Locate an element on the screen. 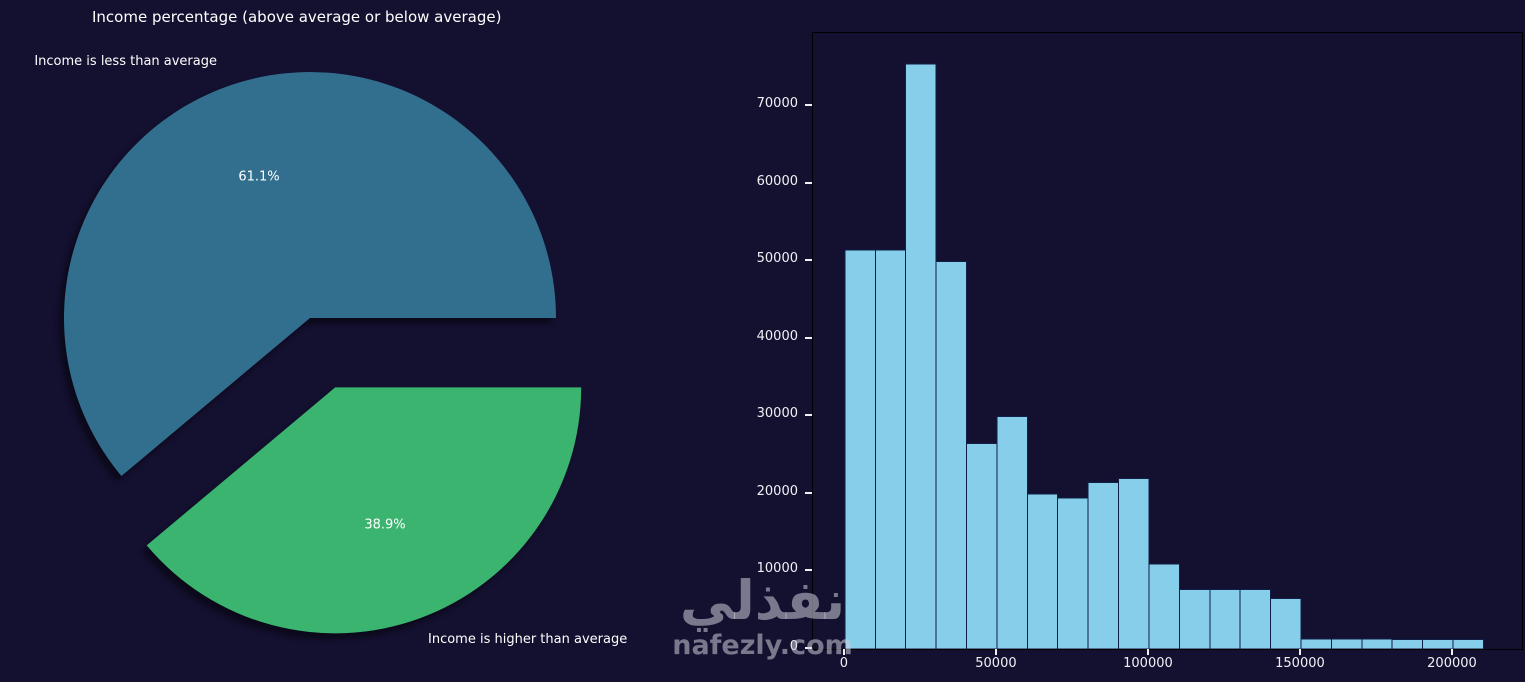 The width and height of the screenshot is (1525, 682). x-tick-label: 100000 is located at coordinates (1148, 663).